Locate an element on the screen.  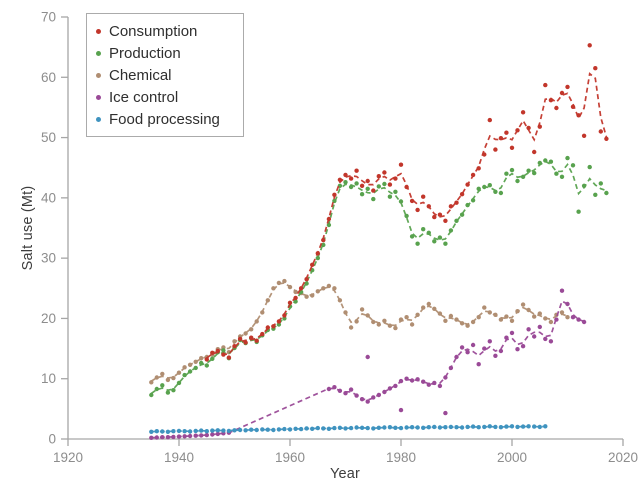
x-tick-label: 1960 is located at coordinates (290, 457).